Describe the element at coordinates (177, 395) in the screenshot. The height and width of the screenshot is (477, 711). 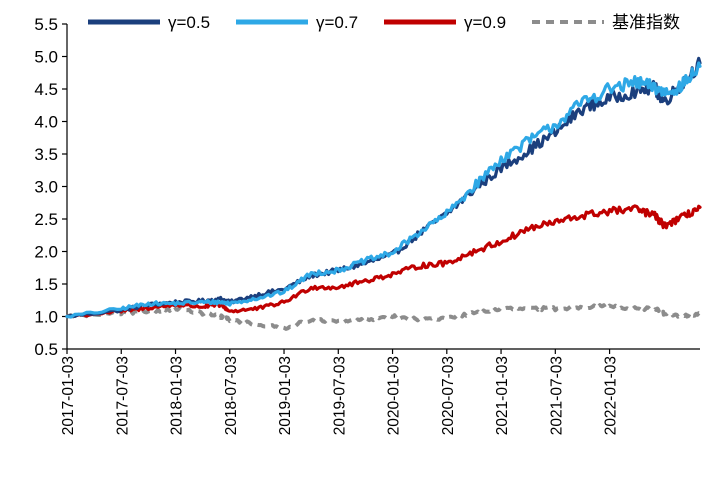
I see `x-tick-label: 2018-01-03` at that location.